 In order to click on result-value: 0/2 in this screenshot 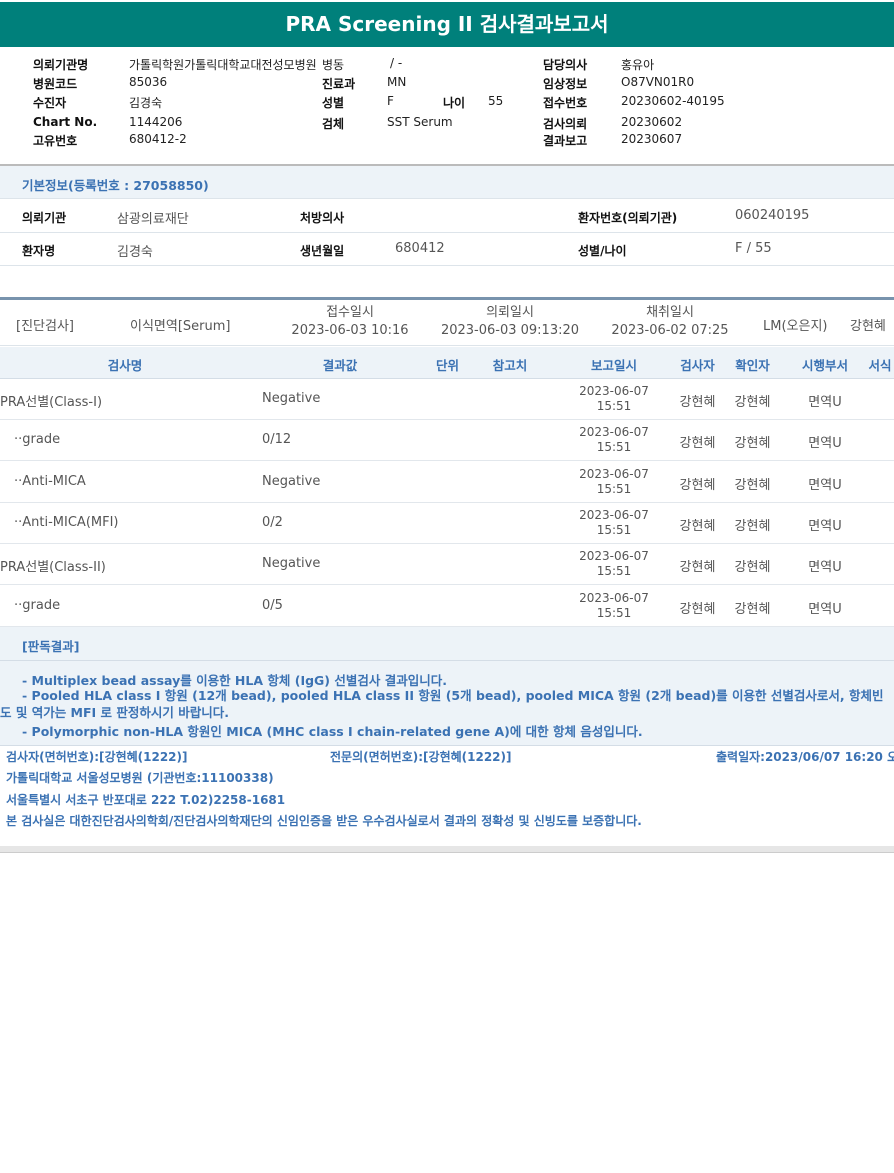, I will do `click(272, 522)`.